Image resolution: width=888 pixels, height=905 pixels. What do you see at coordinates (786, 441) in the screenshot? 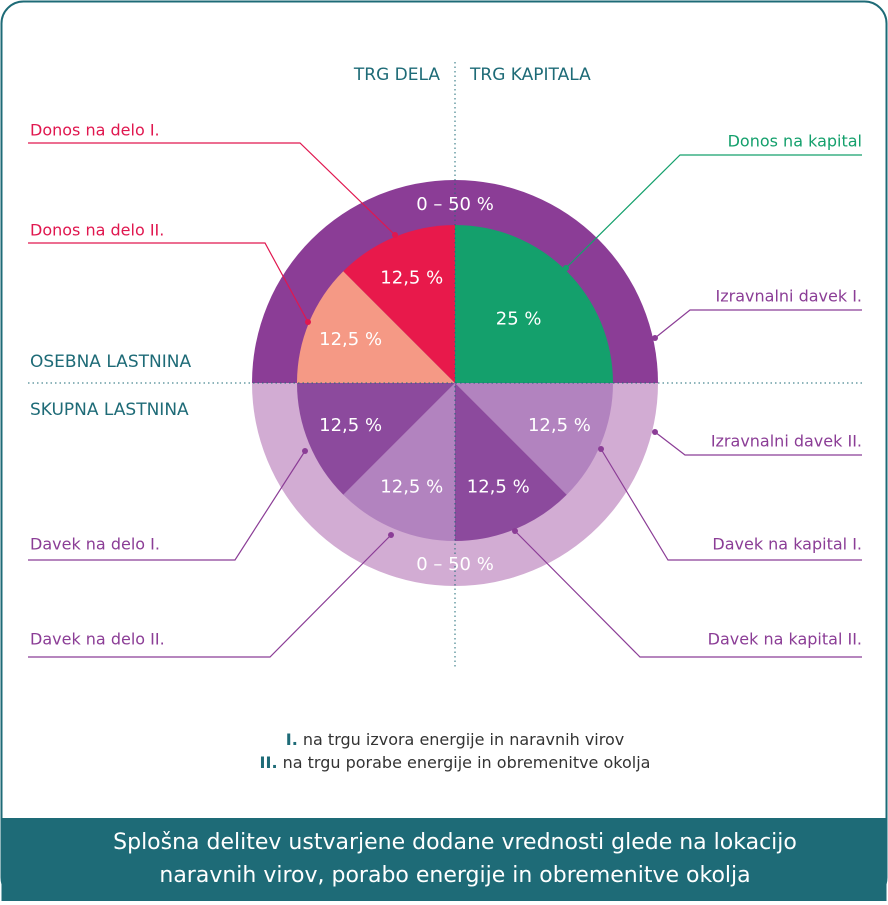
I see `callout-label: Izravnalni davek II.` at bounding box center [786, 441].